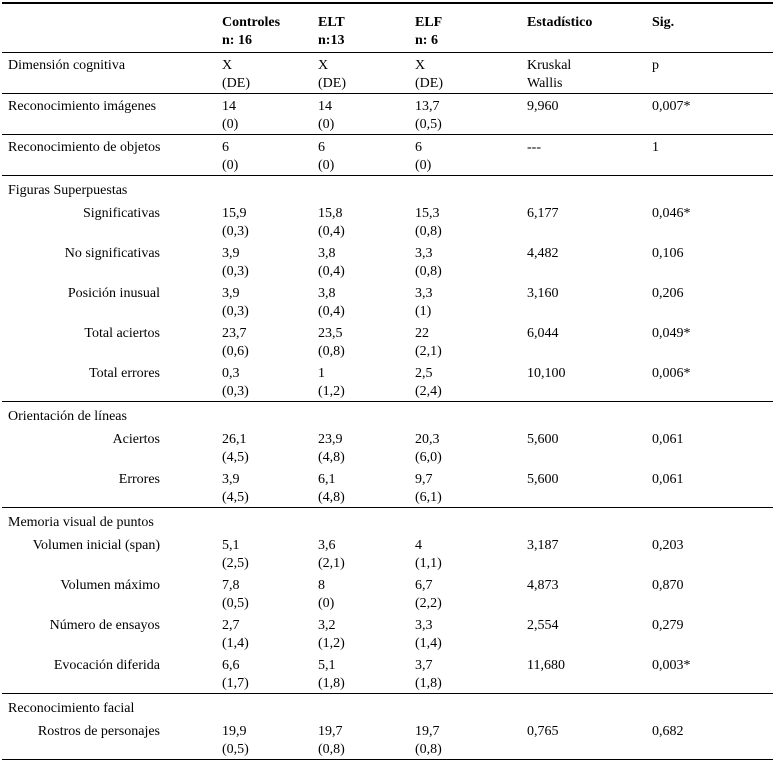  Describe the element at coordinates (387, 415) in the screenshot. I see `section-row: Orientación de líneas` at that location.